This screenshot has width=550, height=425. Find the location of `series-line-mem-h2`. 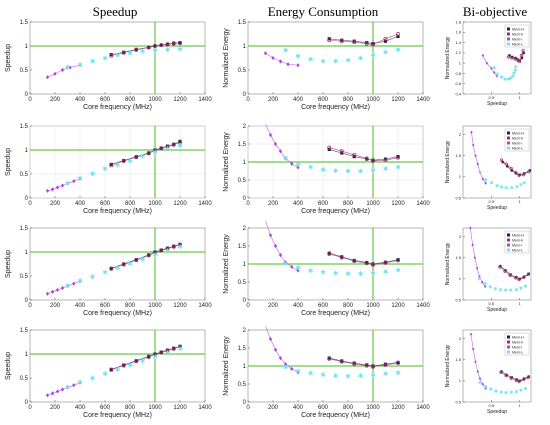

series-line-mem-h2 is located at coordinates (364, 154).